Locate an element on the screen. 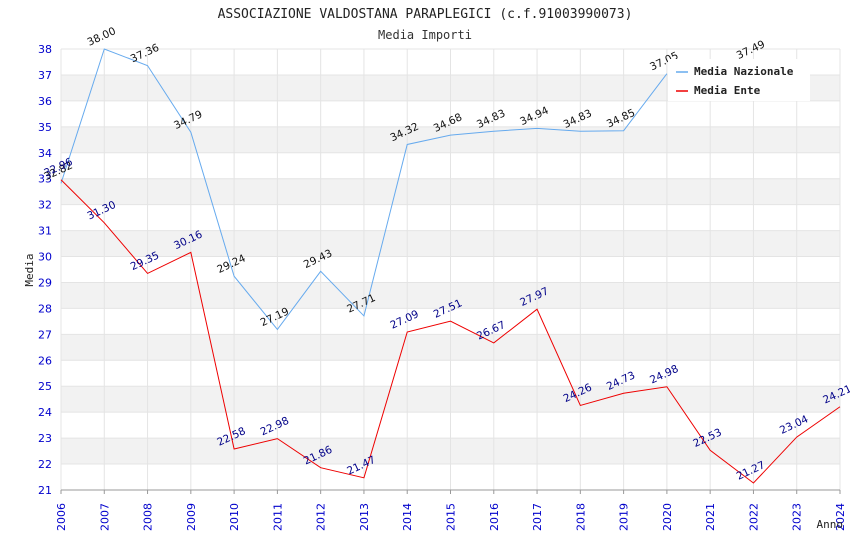 This screenshot has height=550, width=850. x-tick-label: 2022 is located at coordinates (753, 517).